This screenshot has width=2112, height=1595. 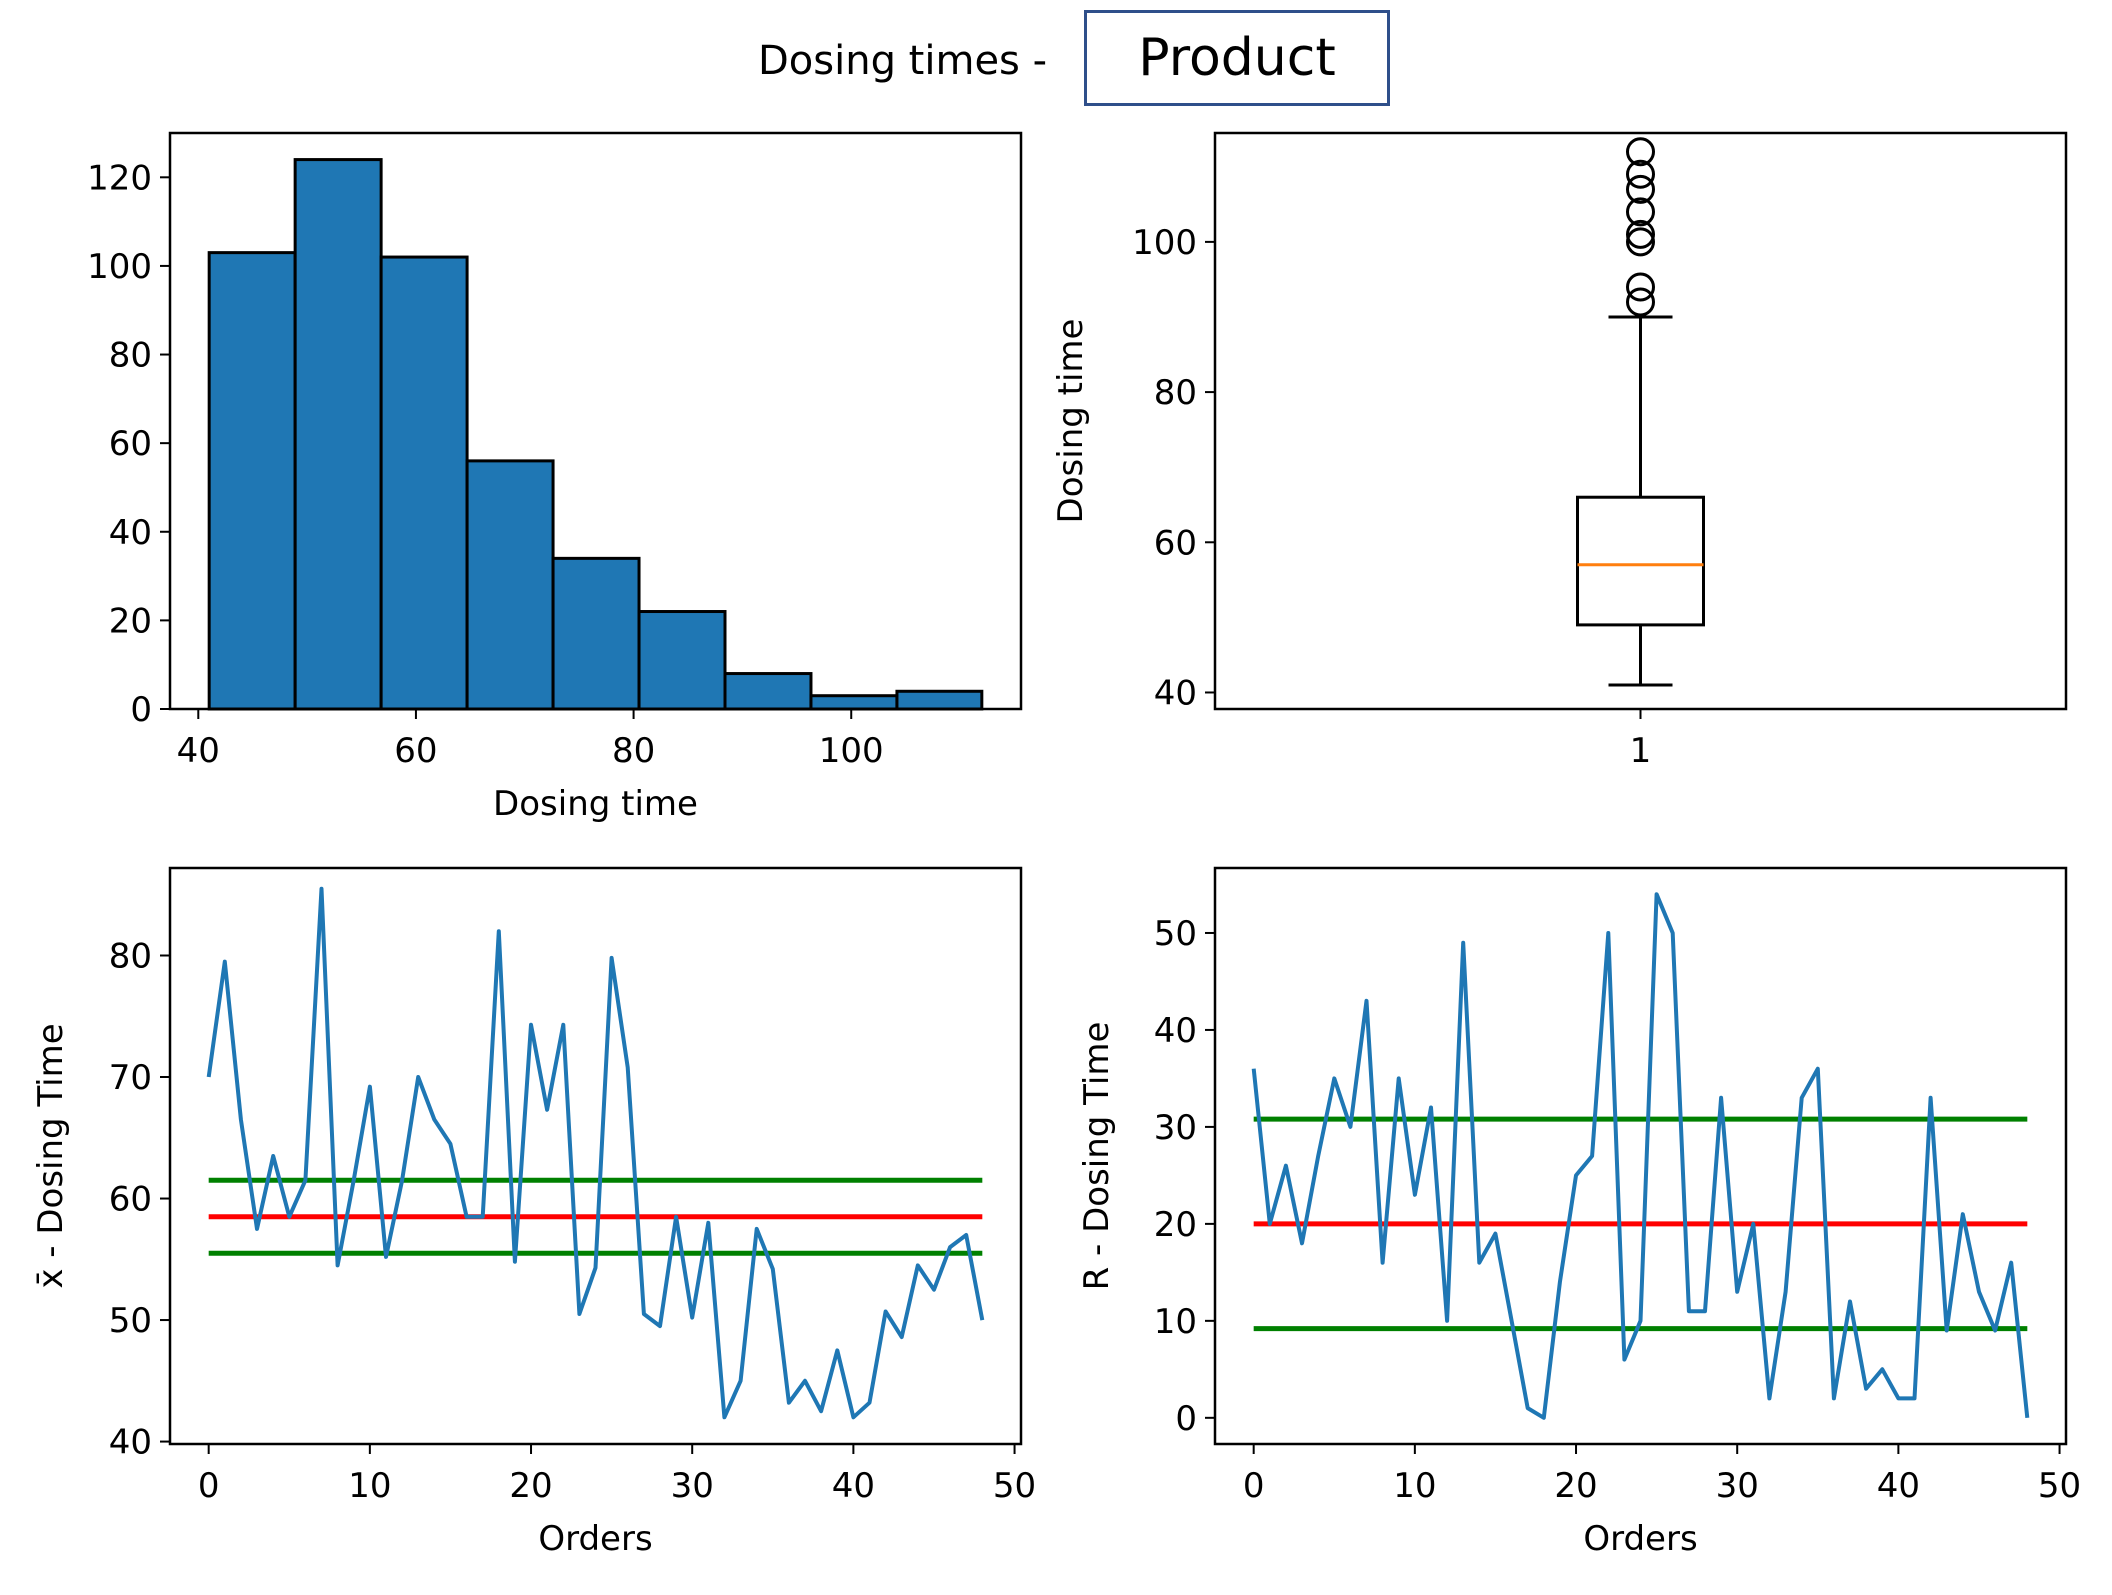 What do you see at coordinates (851, 751) in the screenshot?
I see `x-tick-label: 100` at bounding box center [851, 751].